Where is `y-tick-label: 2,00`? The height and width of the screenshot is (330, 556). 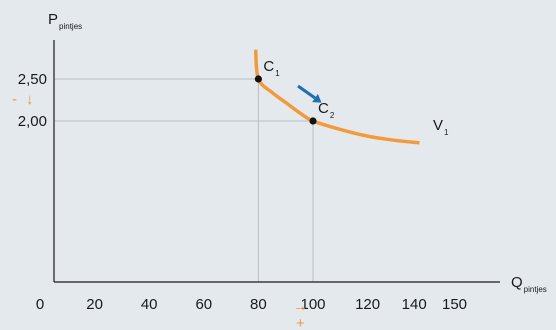 y-tick-label: 2,00 is located at coordinates (32, 121).